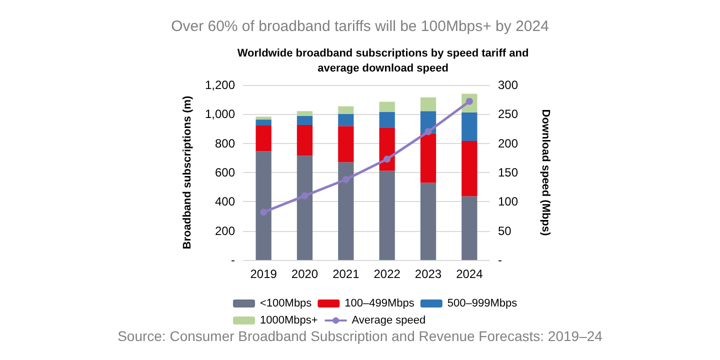 The image size is (720, 360). Describe the element at coordinates (360, 336) in the screenshot. I see `source-note: Source: Consumer Broadband Subscription and Revenue Forecasts: 2019–24` at that location.